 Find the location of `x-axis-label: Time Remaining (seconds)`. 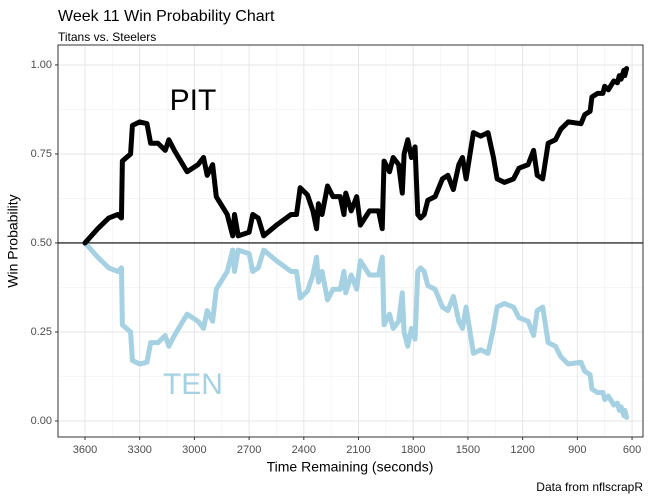

x-axis-label: Time Remaining (seconds) is located at coordinates (350, 467).